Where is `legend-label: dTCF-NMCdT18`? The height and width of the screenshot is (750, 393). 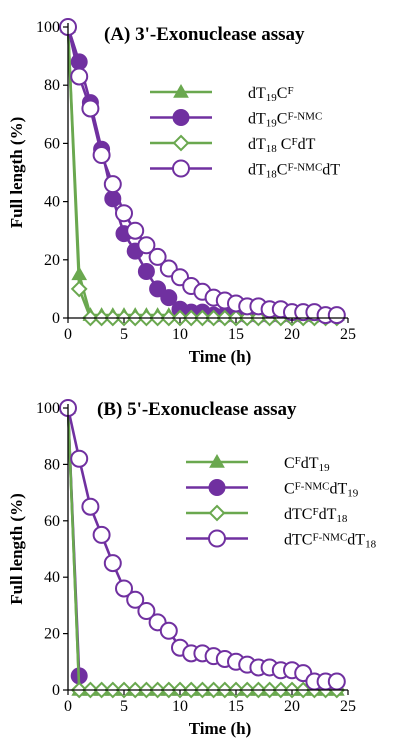 legend-label: dTCF-NMCdT18 is located at coordinates (330, 540).